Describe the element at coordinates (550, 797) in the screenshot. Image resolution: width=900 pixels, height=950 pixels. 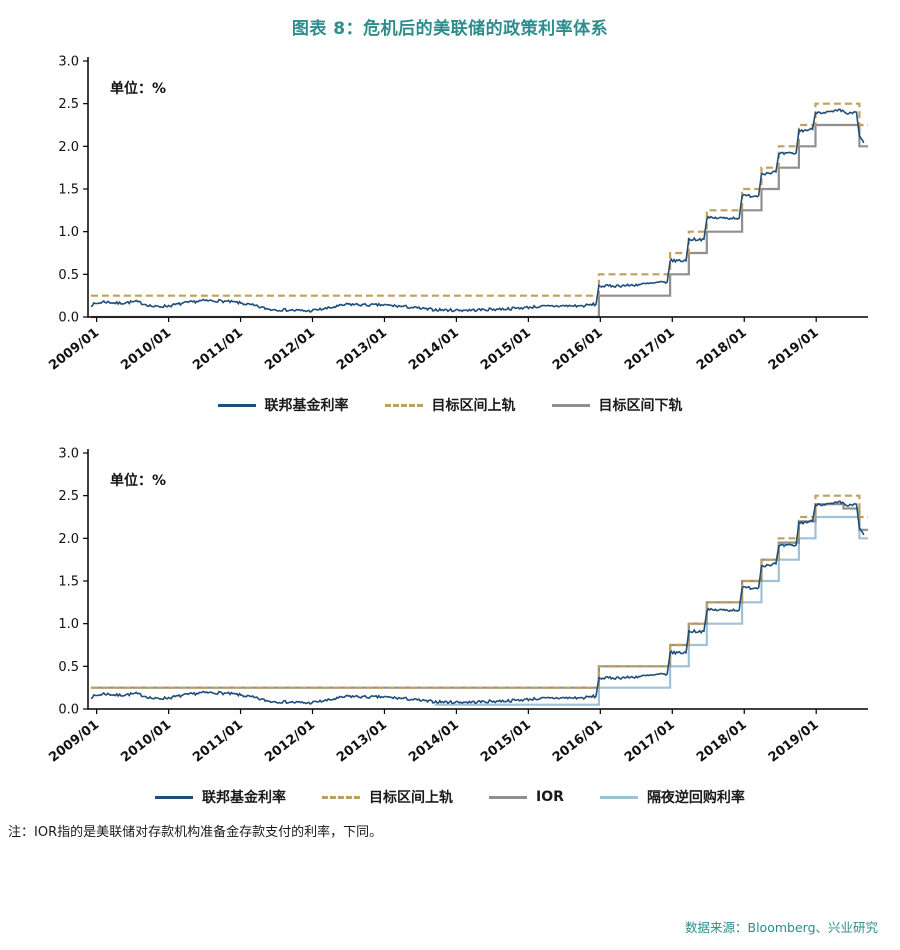
I see `legend-label-ior: IOR` at that location.